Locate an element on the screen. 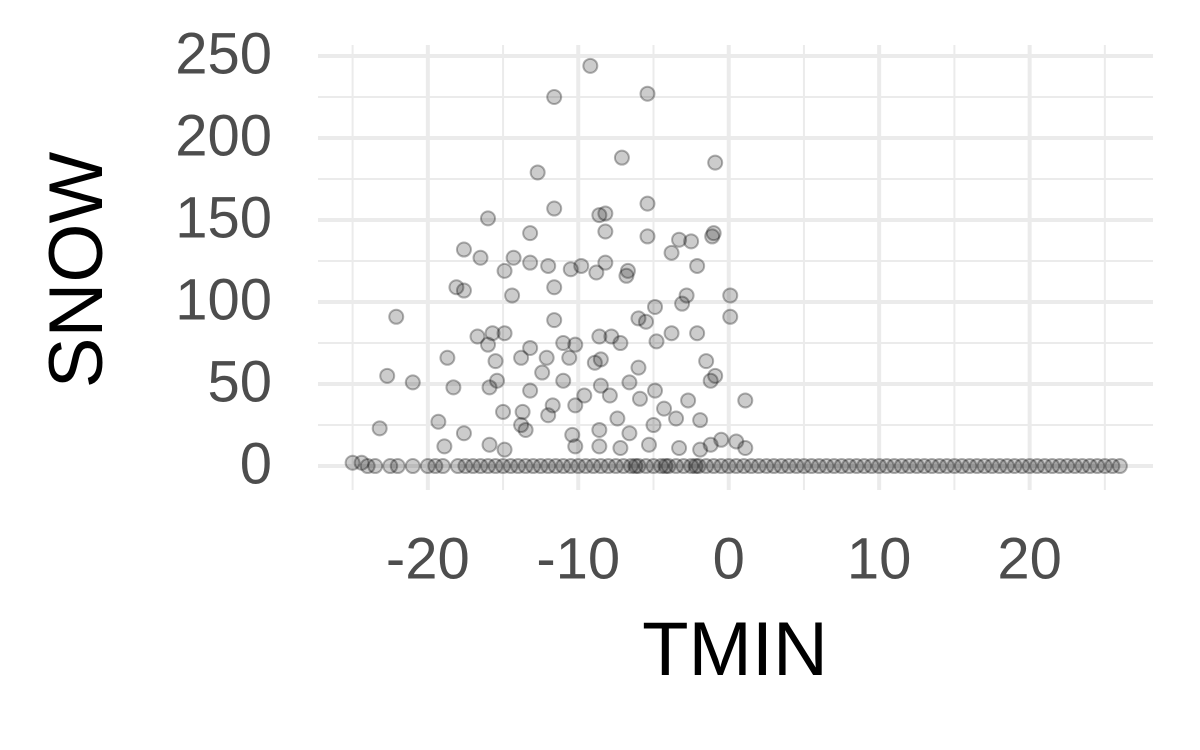  x-axis-title: TMIN is located at coordinates (735, 649).